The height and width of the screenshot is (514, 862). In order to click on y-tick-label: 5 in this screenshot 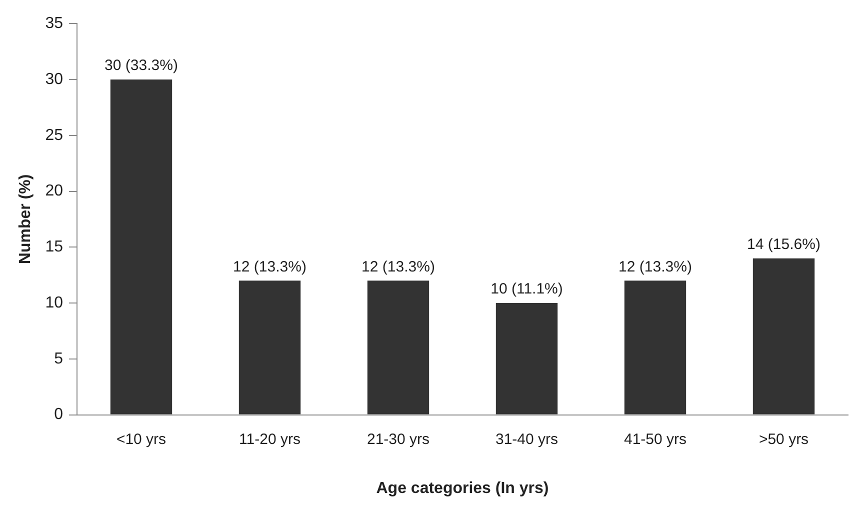, I will do `click(59, 359)`.